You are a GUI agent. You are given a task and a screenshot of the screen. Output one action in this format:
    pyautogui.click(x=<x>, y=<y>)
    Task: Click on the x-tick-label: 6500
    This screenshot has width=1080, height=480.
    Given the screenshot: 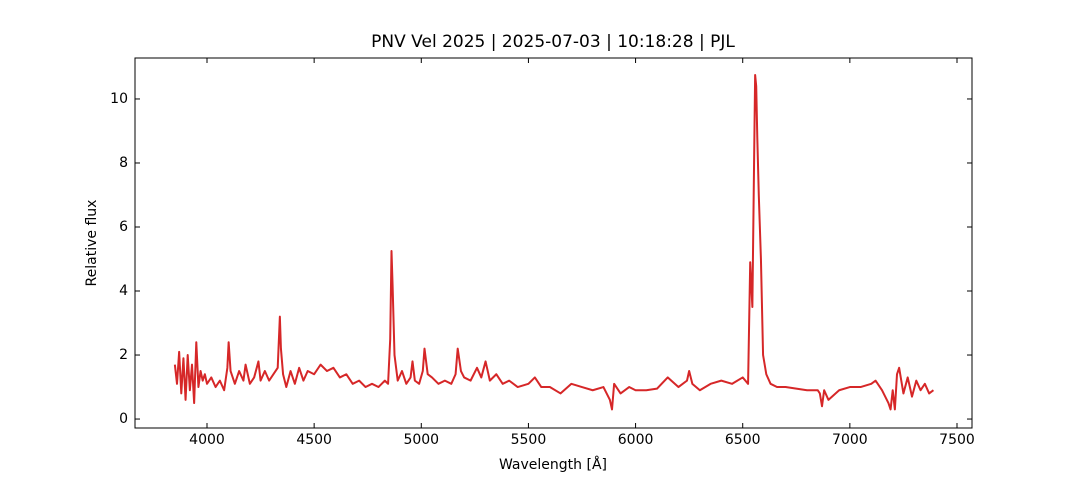 What is the action you would take?
    pyautogui.click(x=743, y=440)
    